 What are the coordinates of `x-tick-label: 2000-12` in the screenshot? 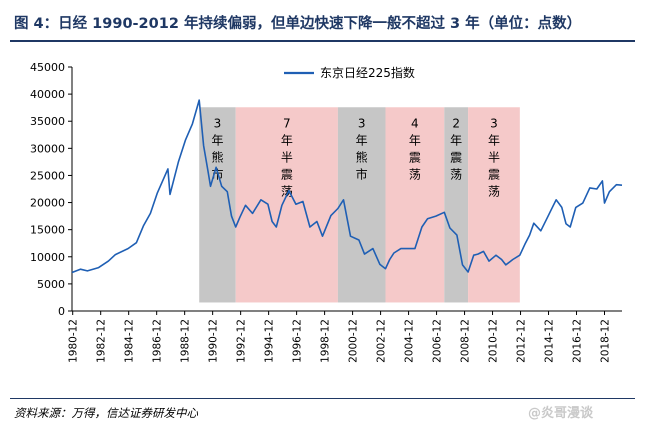 It's located at (354, 341).